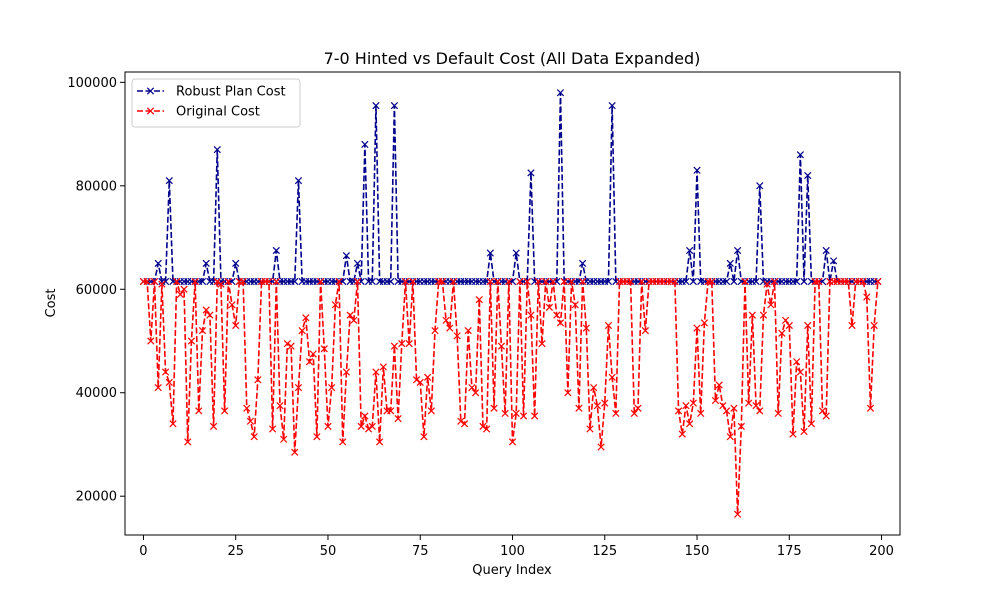 Image resolution: width=1000 pixels, height=600 pixels. I want to click on x-tick-label: 150, so click(697, 551).